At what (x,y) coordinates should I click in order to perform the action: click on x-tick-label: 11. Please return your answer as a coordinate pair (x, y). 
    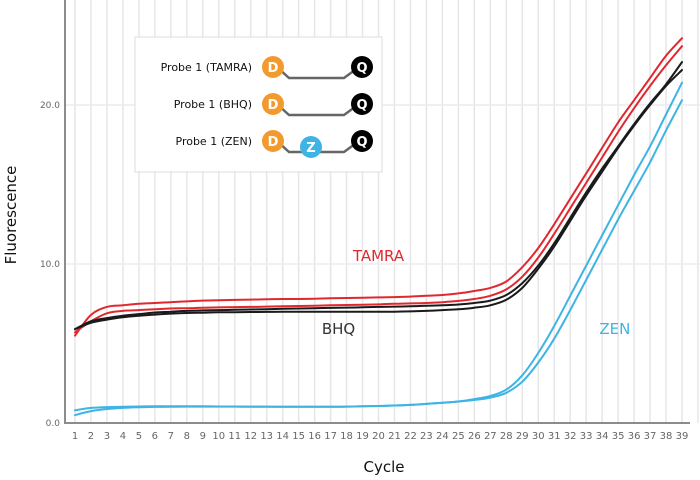
    Looking at the image, I should click on (234, 436).